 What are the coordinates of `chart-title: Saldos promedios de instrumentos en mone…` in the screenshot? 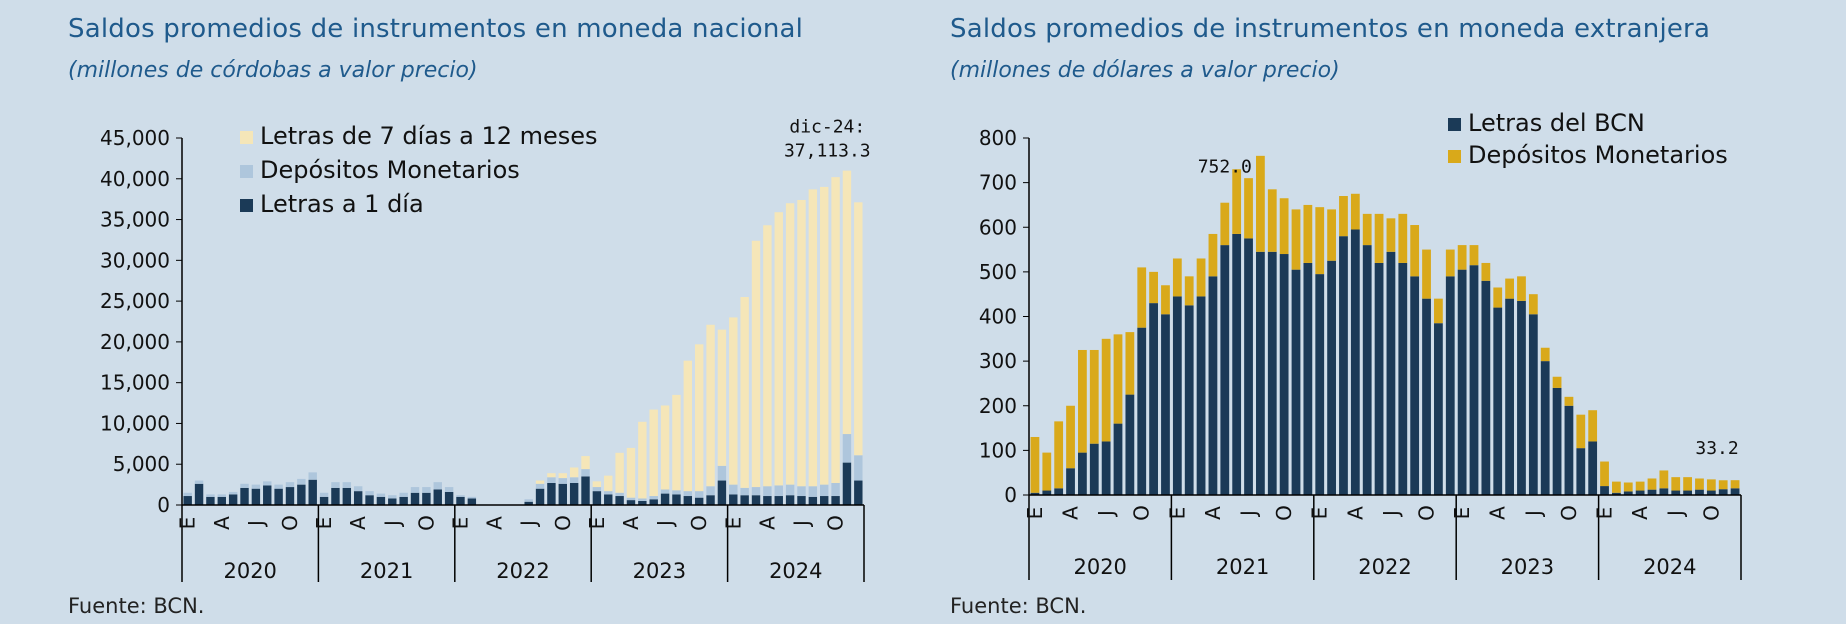 It's located at (1330, 29).